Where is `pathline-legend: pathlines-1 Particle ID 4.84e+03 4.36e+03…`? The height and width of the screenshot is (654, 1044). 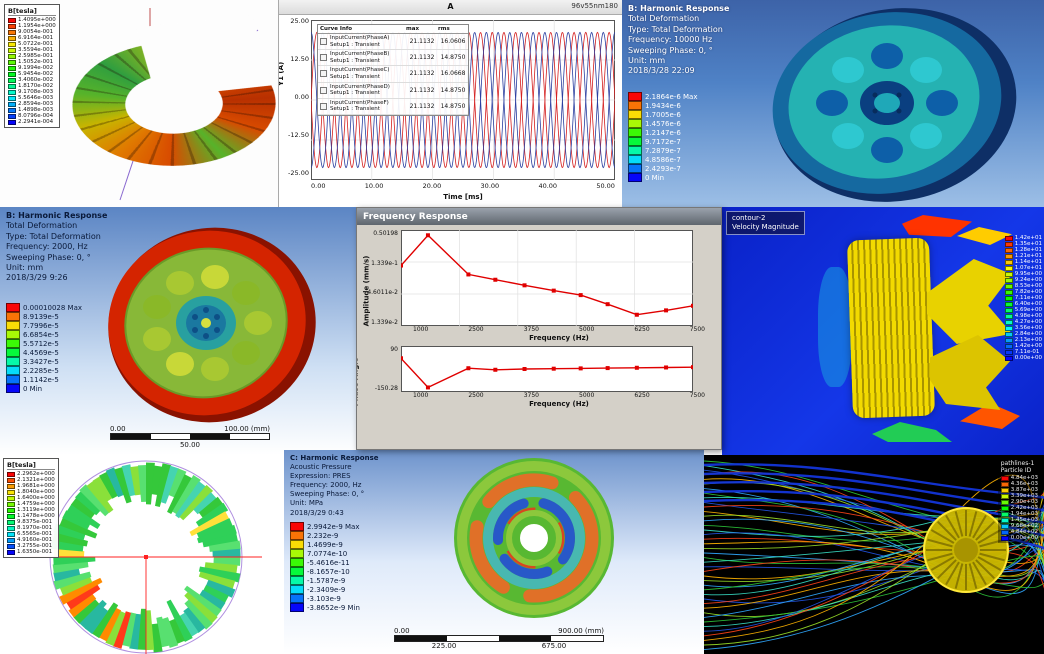 pathline-legend: pathlines-1 Particle ID 4.84e+03 4.36e+03… is located at coordinates (1019, 501).